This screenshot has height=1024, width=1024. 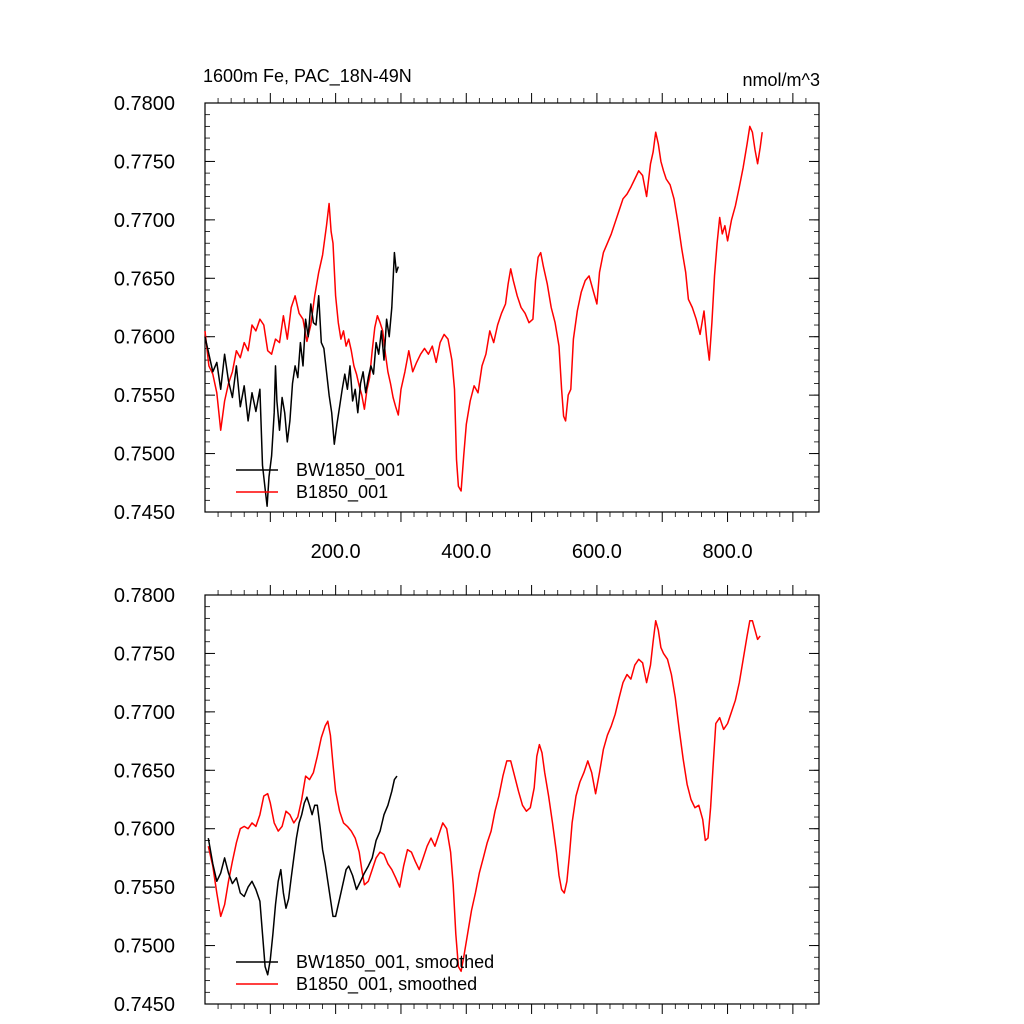 I want to click on units-label: nmol/m^3, so click(x=781, y=80).